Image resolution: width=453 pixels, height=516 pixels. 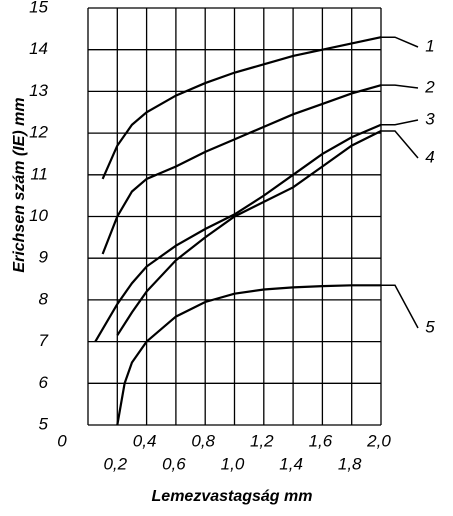 What do you see at coordinates (291, 463) in the screenshot?
I see `x-tick-label: 1,4` at bounding box center [291, 463].